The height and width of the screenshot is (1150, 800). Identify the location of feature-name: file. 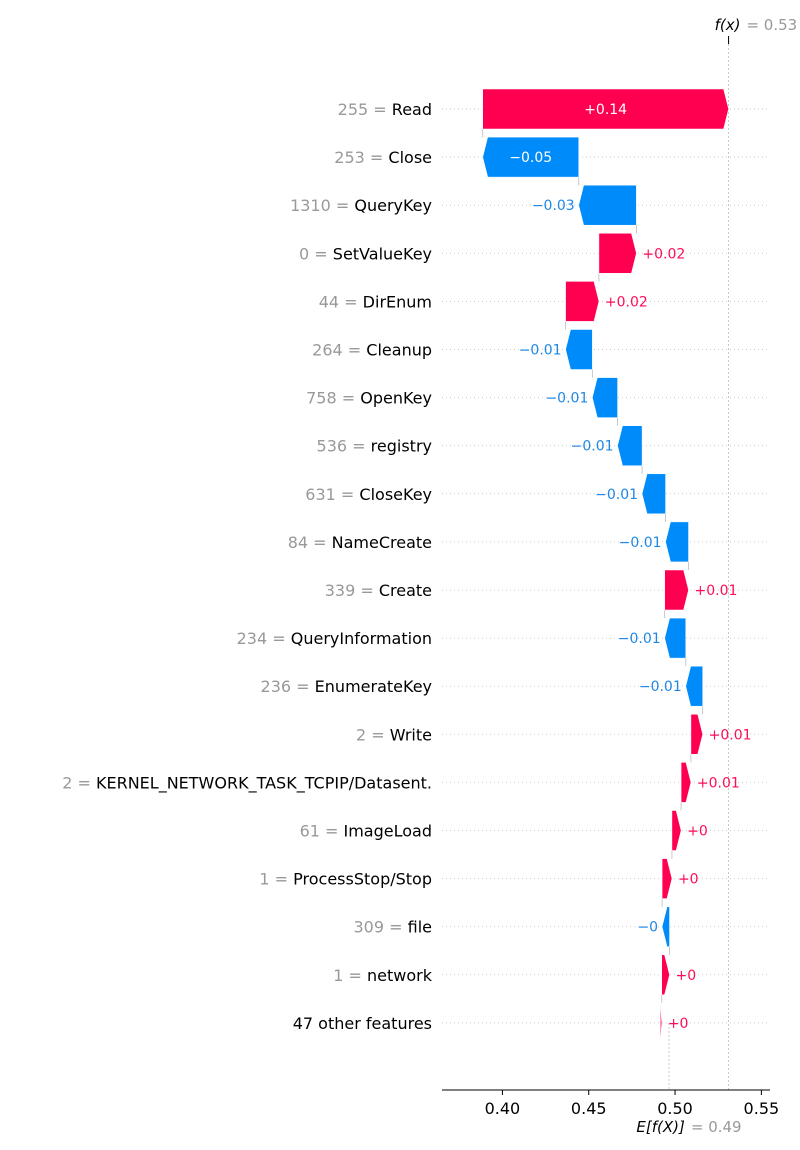
(420, 927).